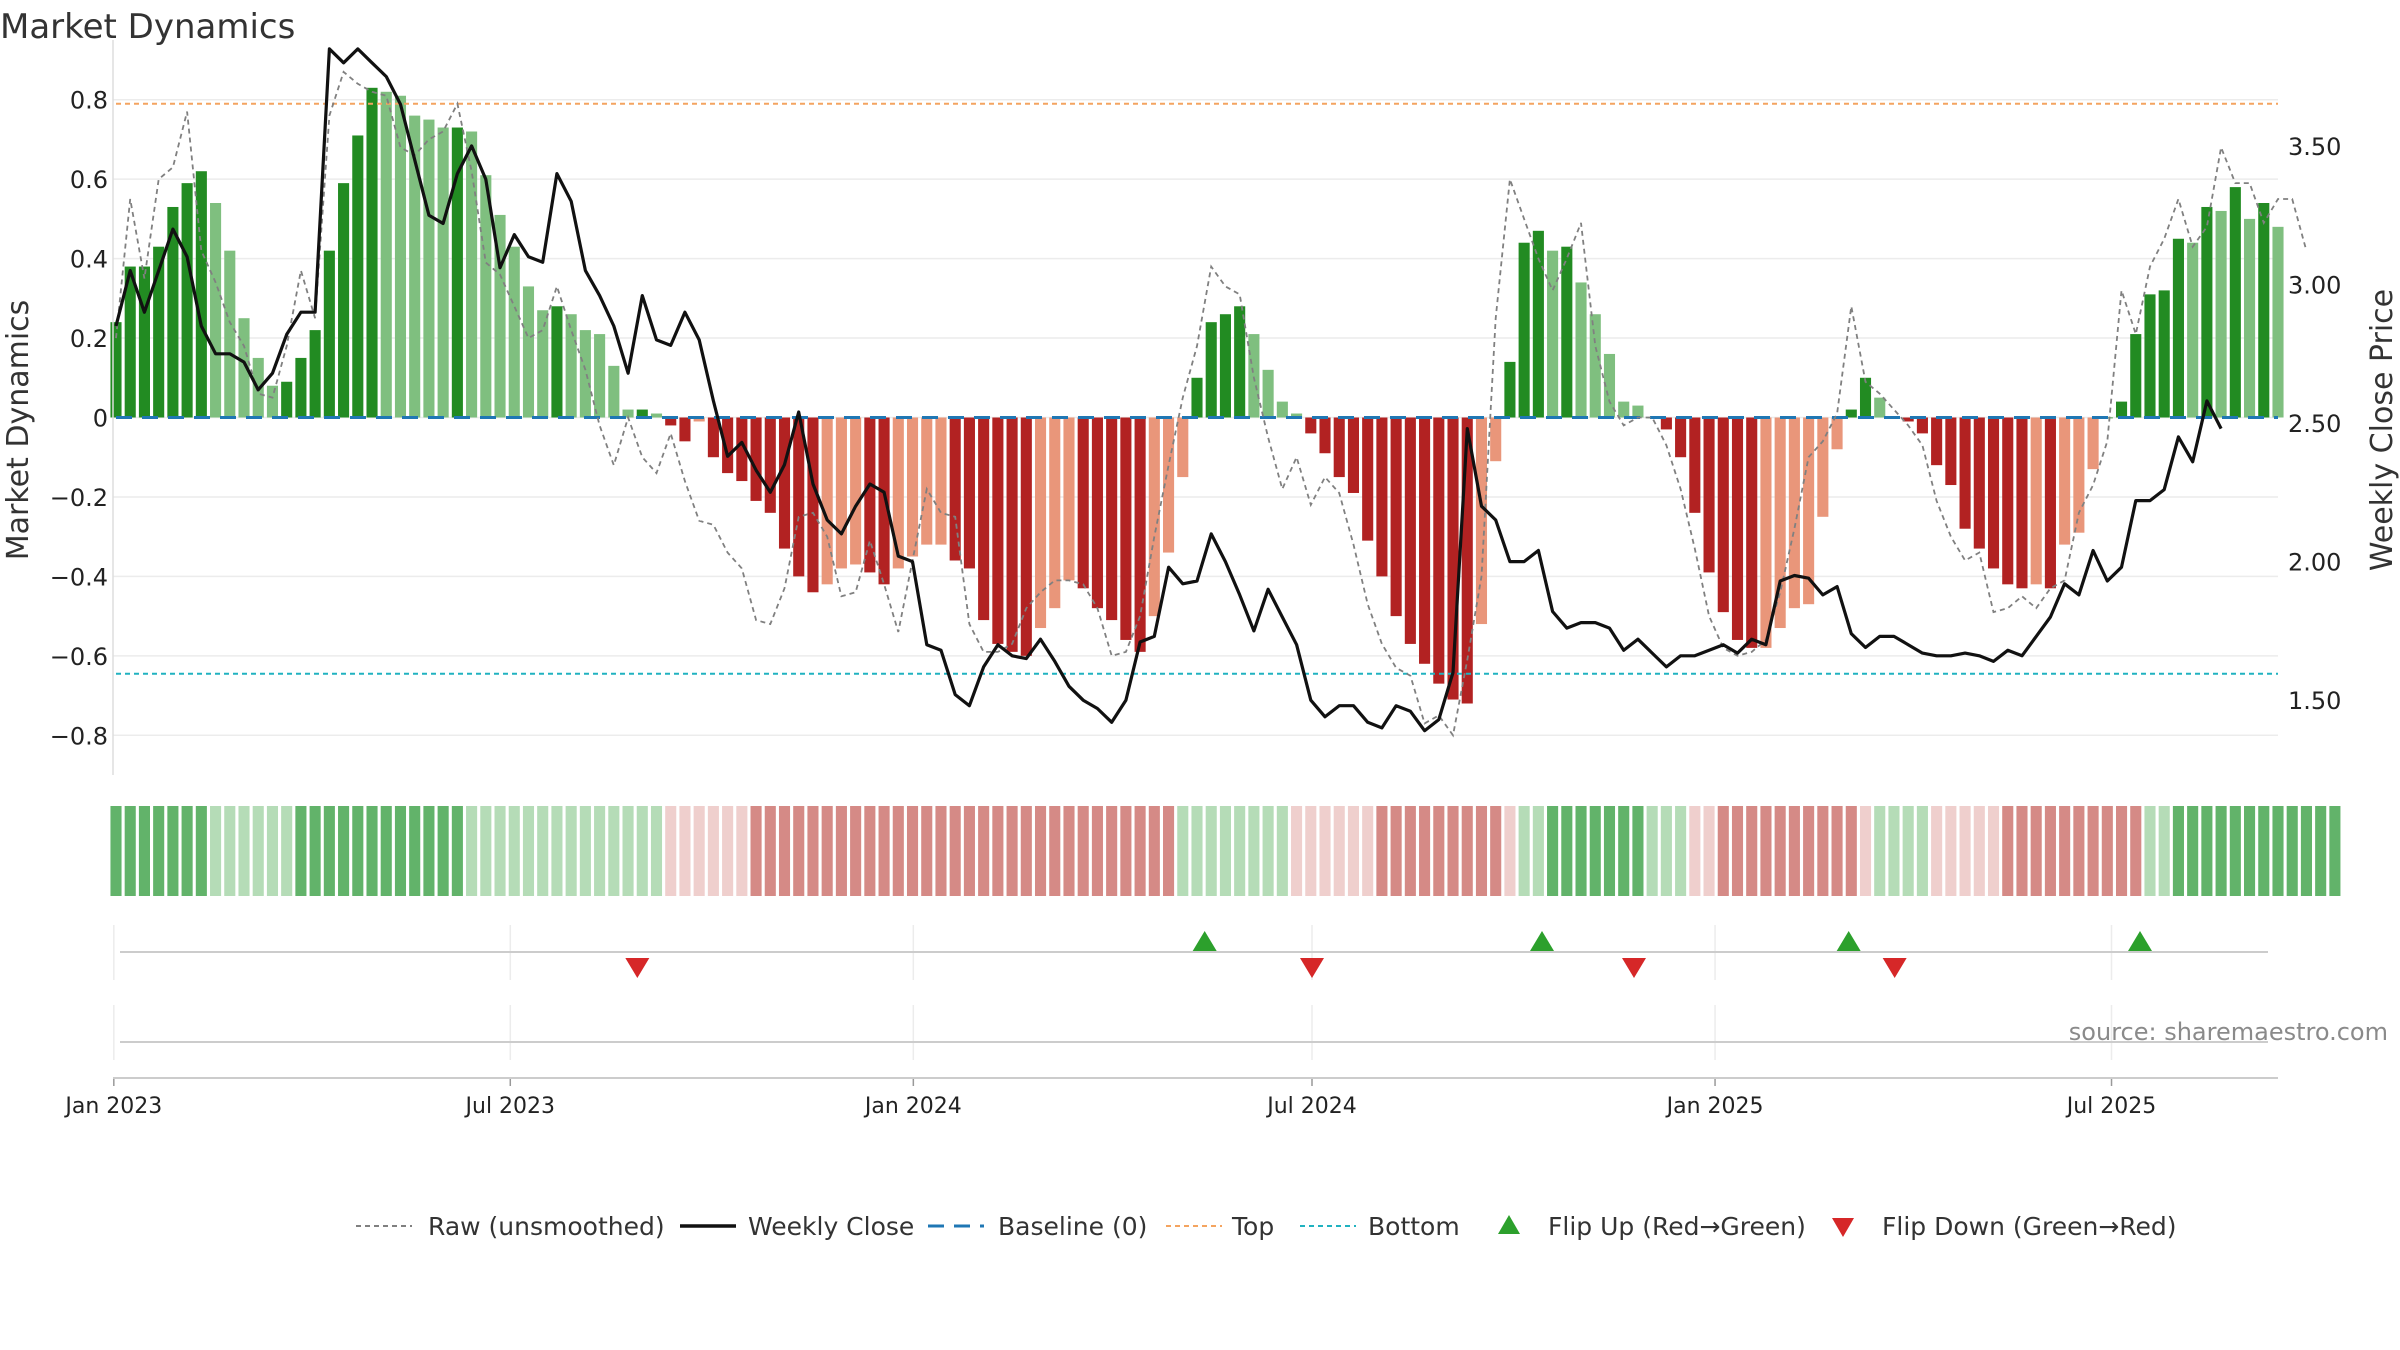 The width and height of the screenshot is (2400, 1350). Describe the element at coordinates (1634, 968) in the screenshot. I see `flip-down-marker` at that location.